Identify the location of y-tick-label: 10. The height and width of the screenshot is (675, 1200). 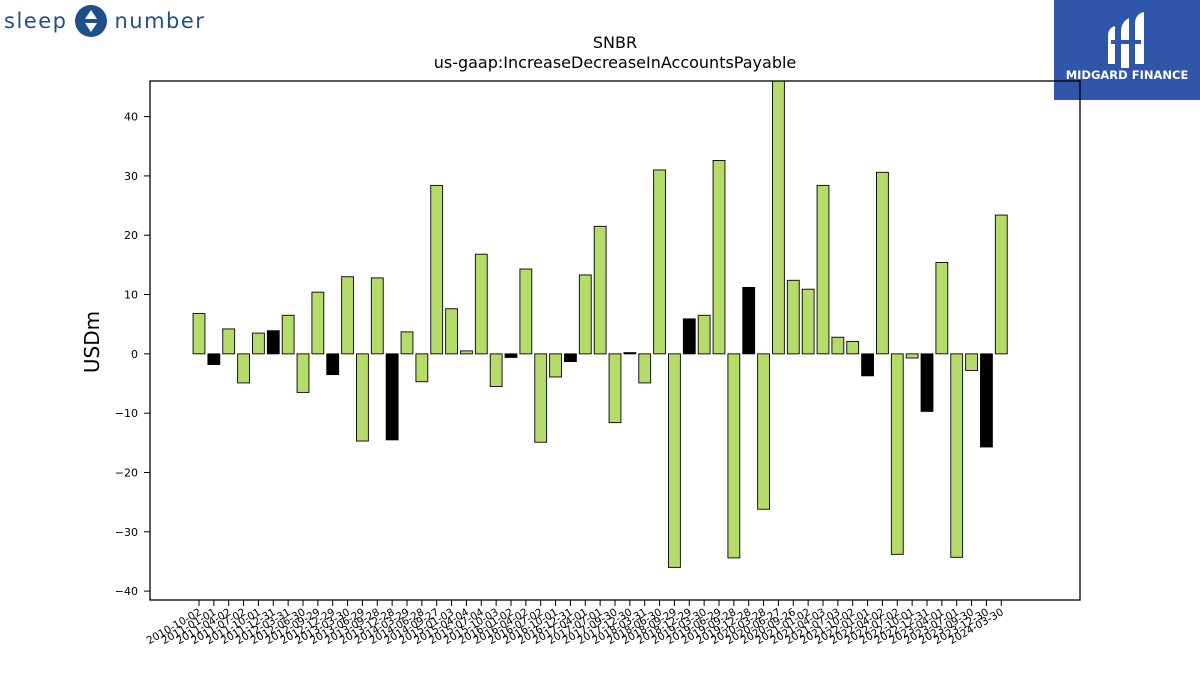
(131, 295).